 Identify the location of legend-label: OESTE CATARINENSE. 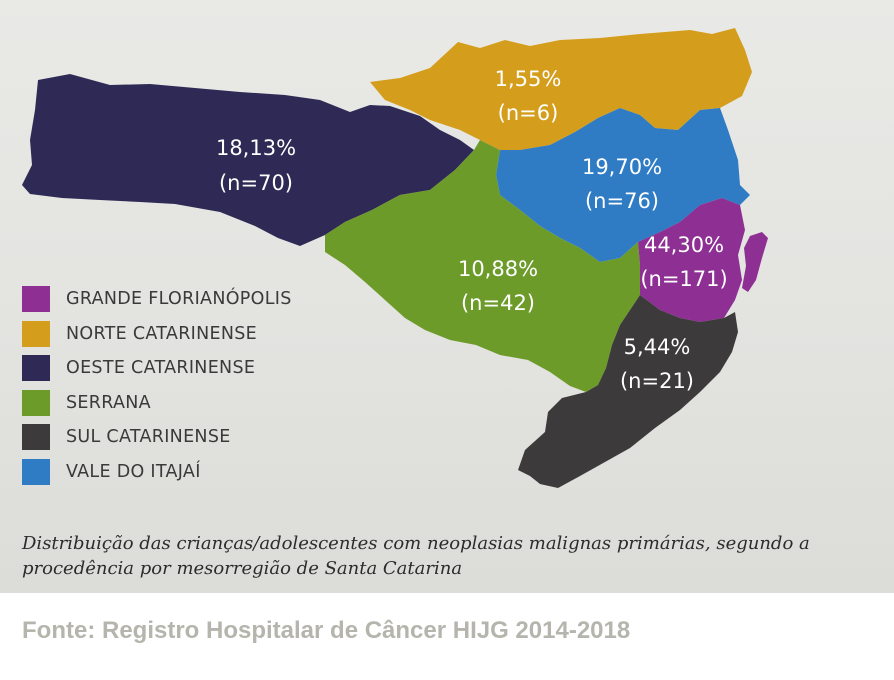
(161, 368).